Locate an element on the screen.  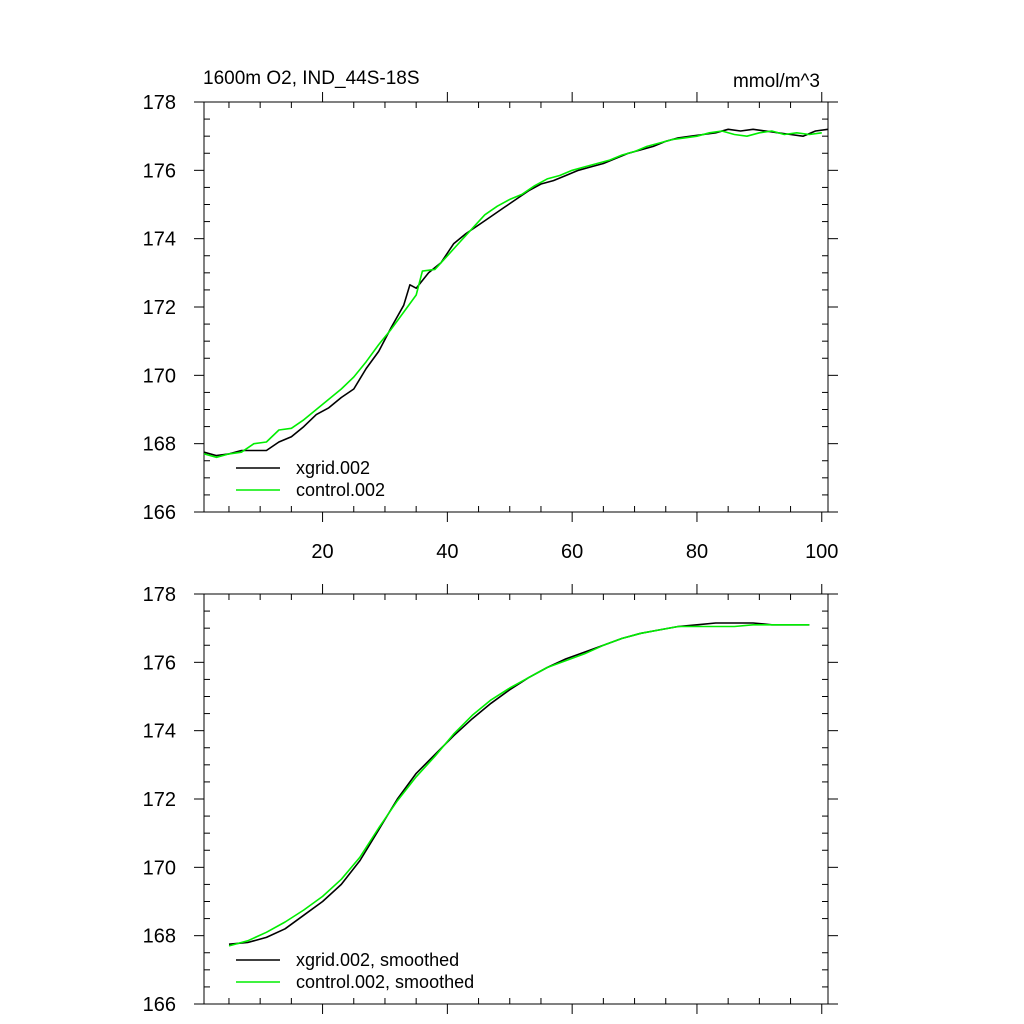
units-label: mmol/m^3 is located at coordinates (776, 81).